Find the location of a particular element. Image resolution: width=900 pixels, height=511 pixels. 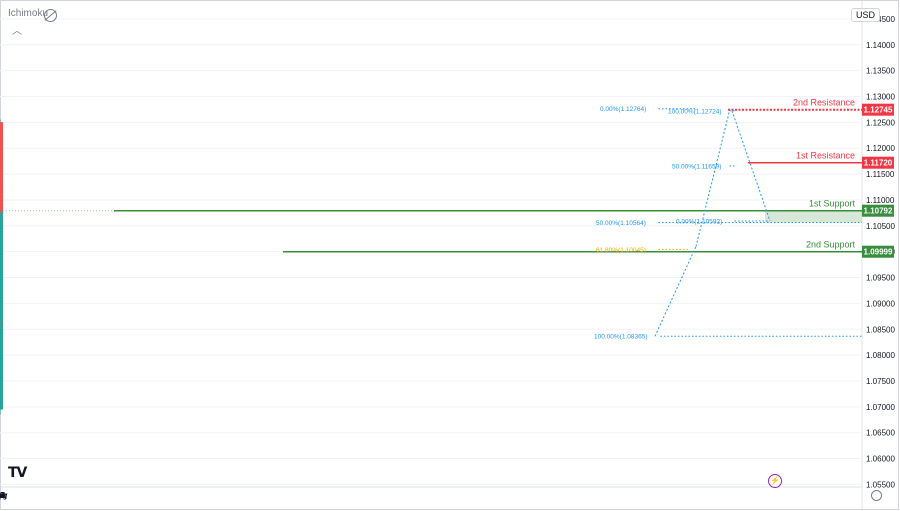

y-tick-label: 1.12000 is located at coordinates (880, 148).